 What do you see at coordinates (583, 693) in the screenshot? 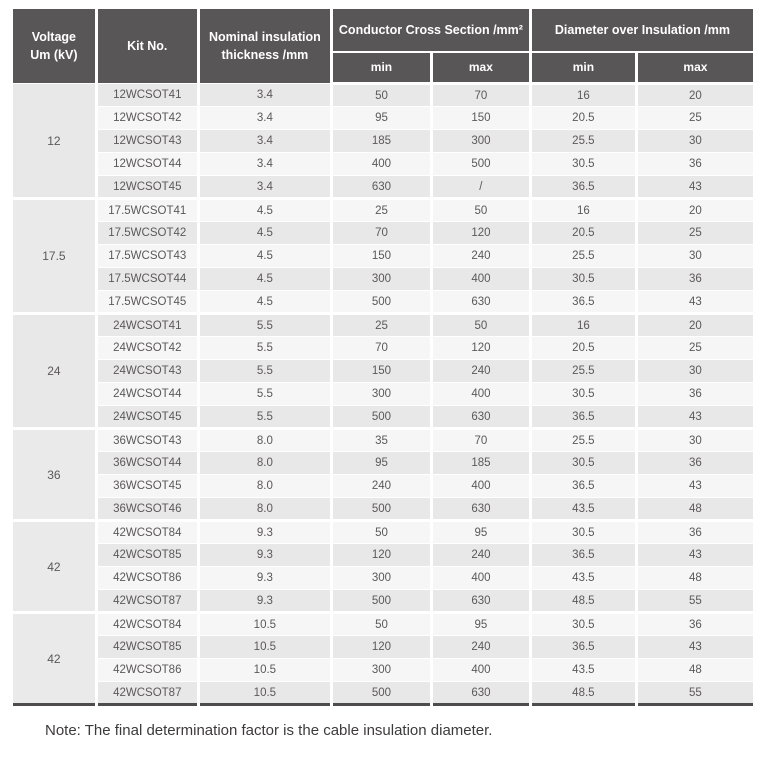
I see `dia-min-cell: 48.5` at bounding box center [583, 693].